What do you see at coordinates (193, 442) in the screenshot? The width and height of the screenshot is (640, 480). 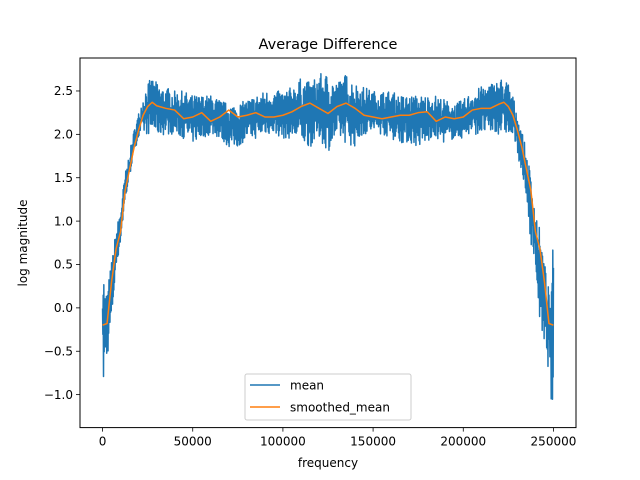 I see `x-tick-label: 50000` at bounding box center [193, 442].